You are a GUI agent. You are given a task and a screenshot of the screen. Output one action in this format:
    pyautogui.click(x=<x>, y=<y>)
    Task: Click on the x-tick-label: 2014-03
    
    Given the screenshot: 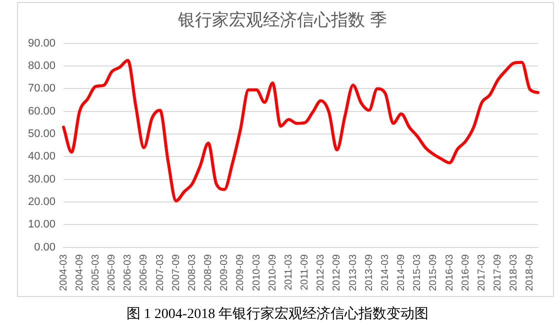 What is the action you would take?
    pyautogui.click(x=385, y=273)
    